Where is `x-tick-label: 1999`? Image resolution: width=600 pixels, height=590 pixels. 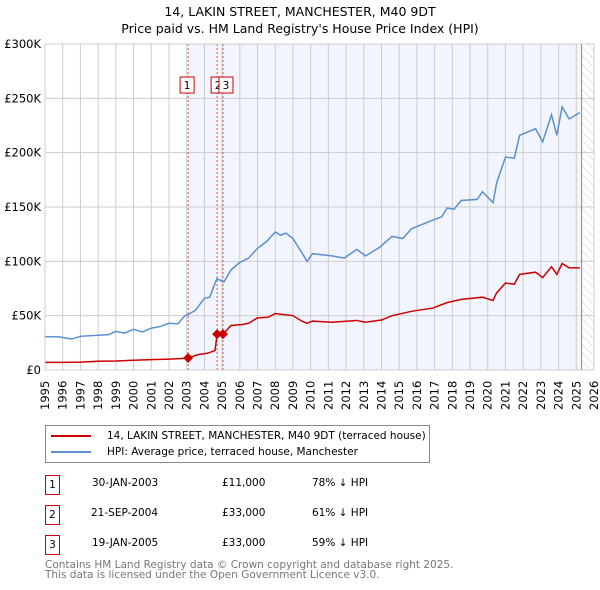
x-tick-label: 1999 is located at coordinates (116, 395).